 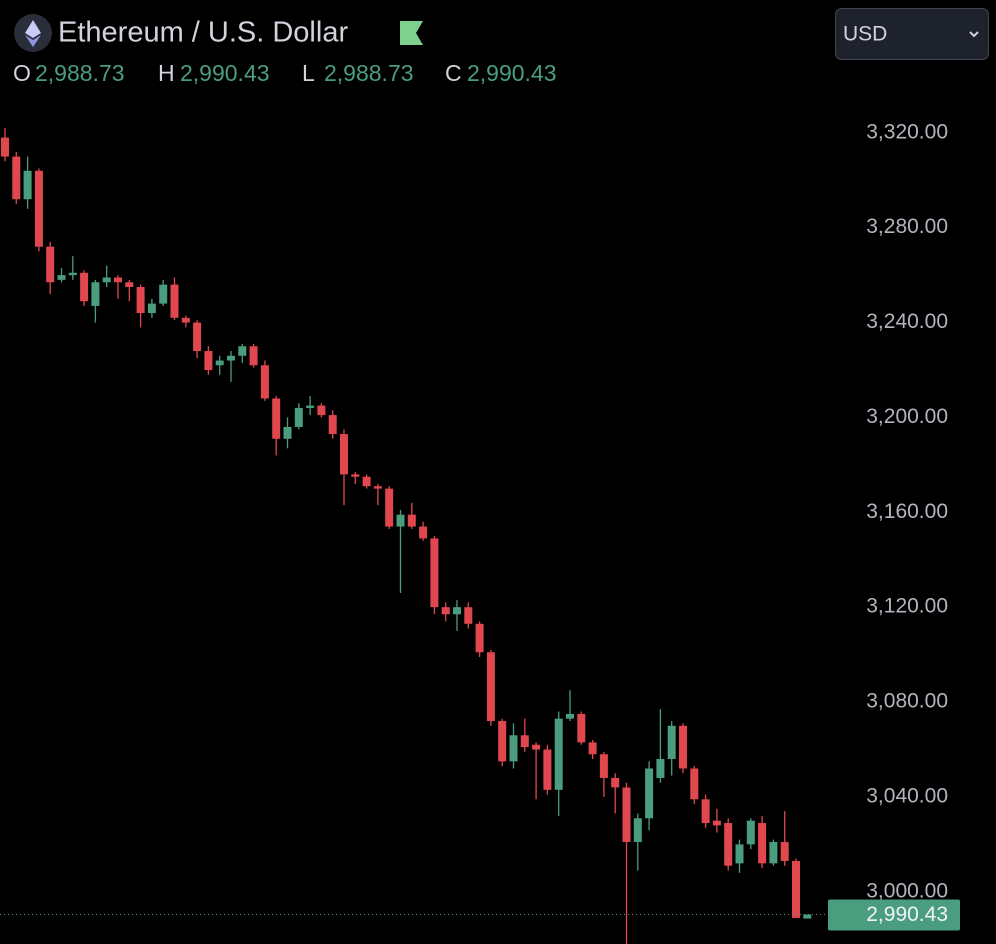 I want to click on last-price-label: 2,990.43, so click(x=907, y=914).